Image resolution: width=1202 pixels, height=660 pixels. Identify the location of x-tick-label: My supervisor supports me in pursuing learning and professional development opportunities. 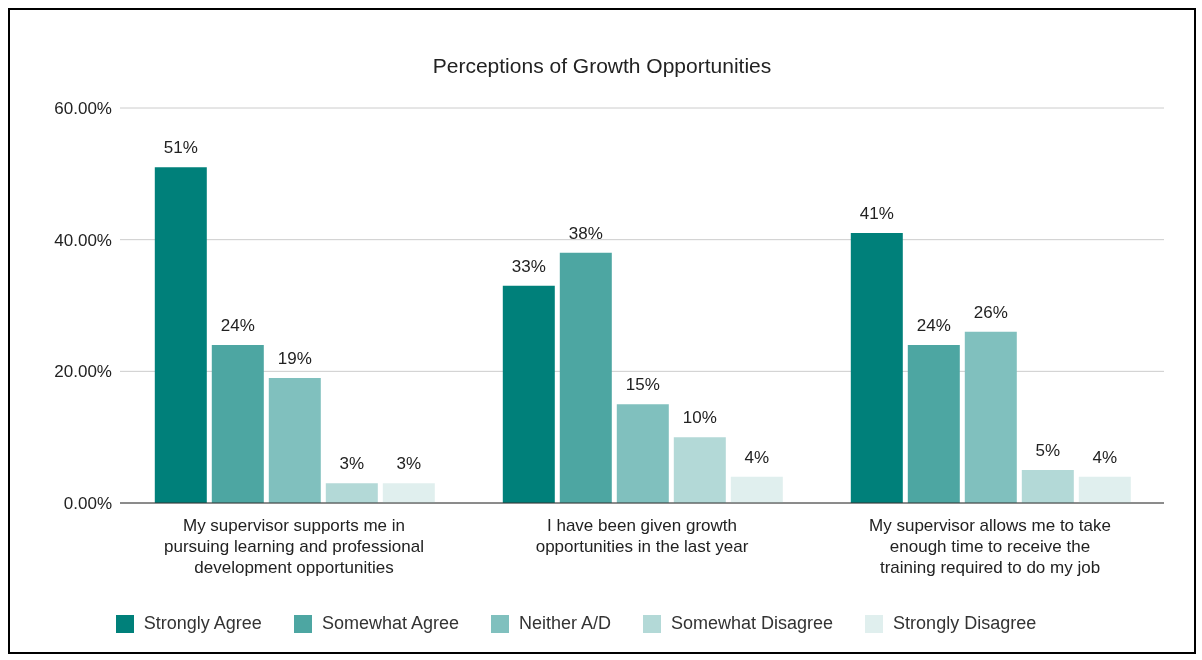
(294, 546).